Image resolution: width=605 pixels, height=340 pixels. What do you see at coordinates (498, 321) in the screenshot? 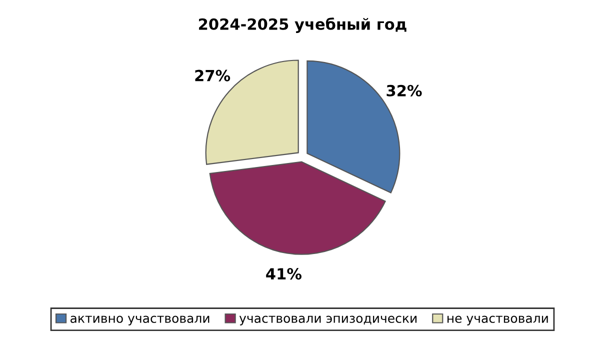
I see `legend-label: не участвовали` at bounding box center [498, 321].